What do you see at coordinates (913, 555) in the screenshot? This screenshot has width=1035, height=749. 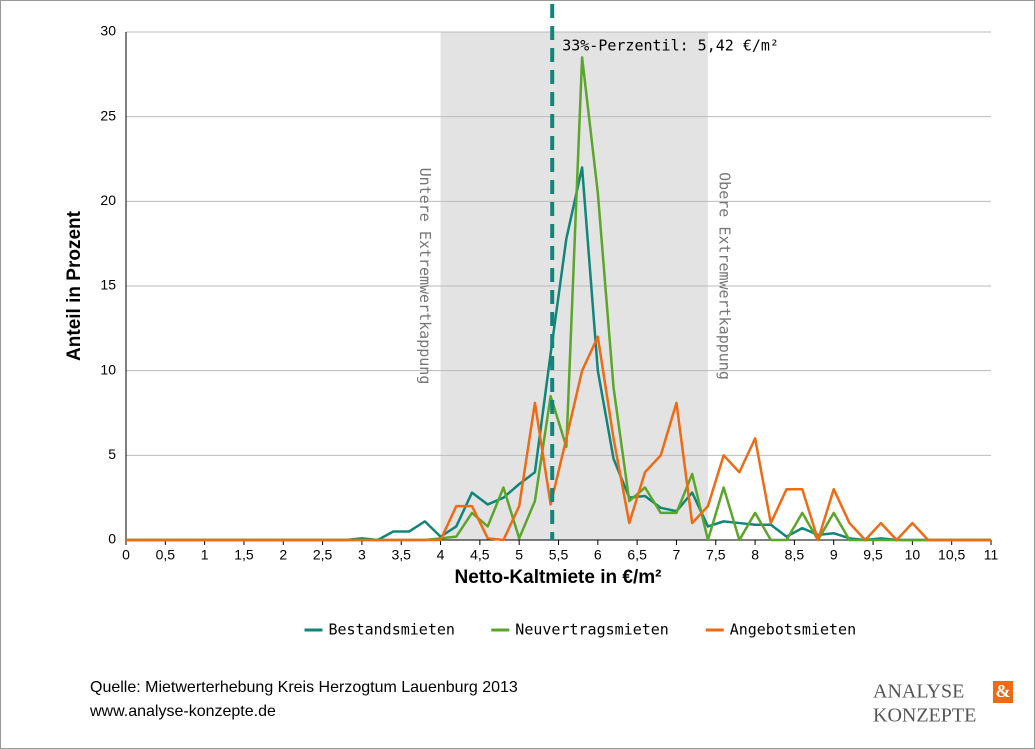 I see `x-tick-label: 10` at bounding box center [913, 555].